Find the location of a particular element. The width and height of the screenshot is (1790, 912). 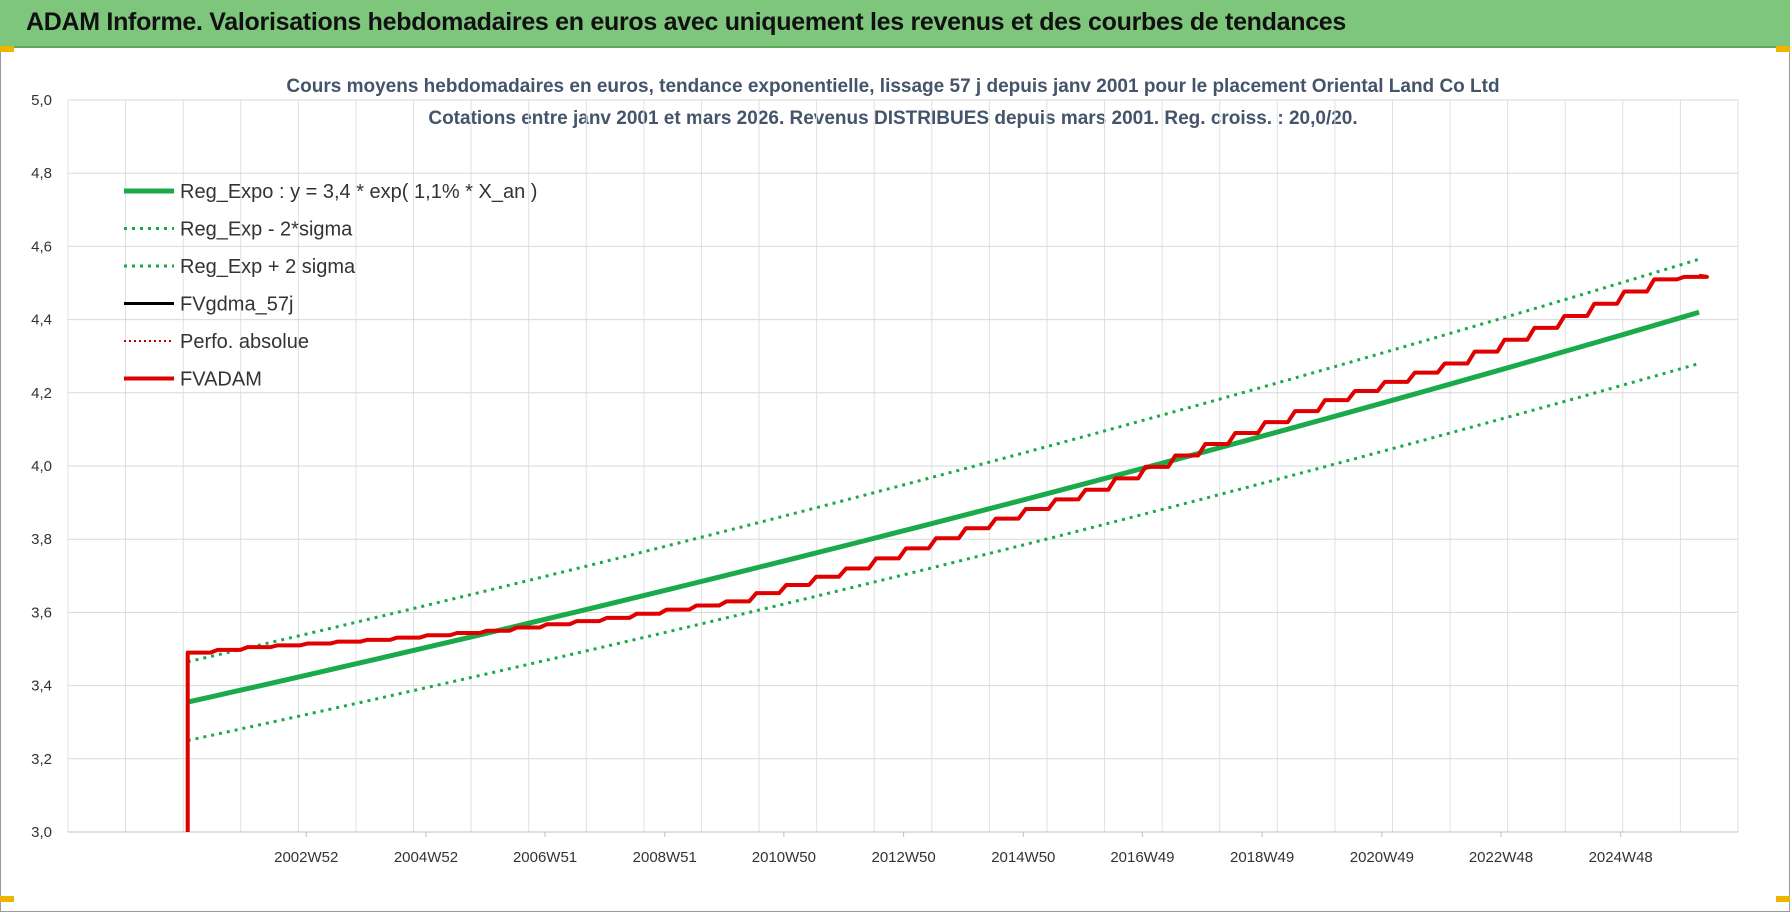

x-tick-label: 2004W52 is located at coordinates (426, 857).